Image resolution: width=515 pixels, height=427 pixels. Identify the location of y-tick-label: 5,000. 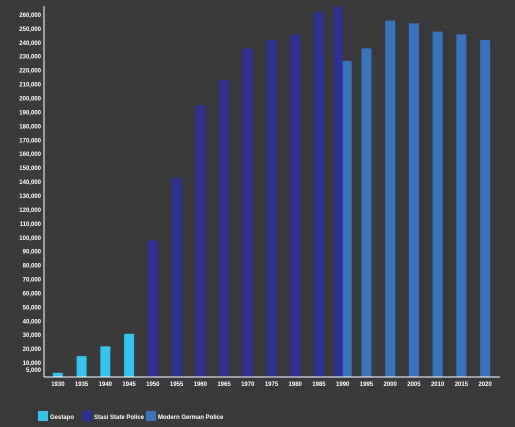
(34, 371).